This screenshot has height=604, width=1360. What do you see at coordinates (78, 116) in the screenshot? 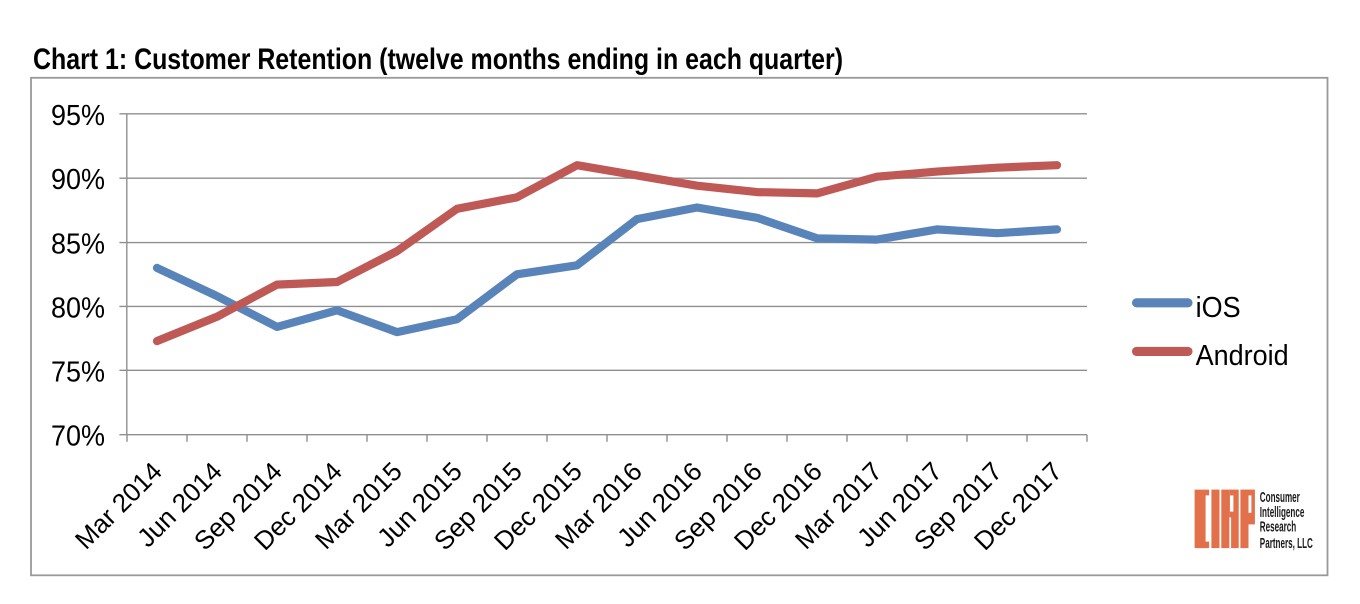
I see `svg-text: 95%` at bounding box center [78, 116].